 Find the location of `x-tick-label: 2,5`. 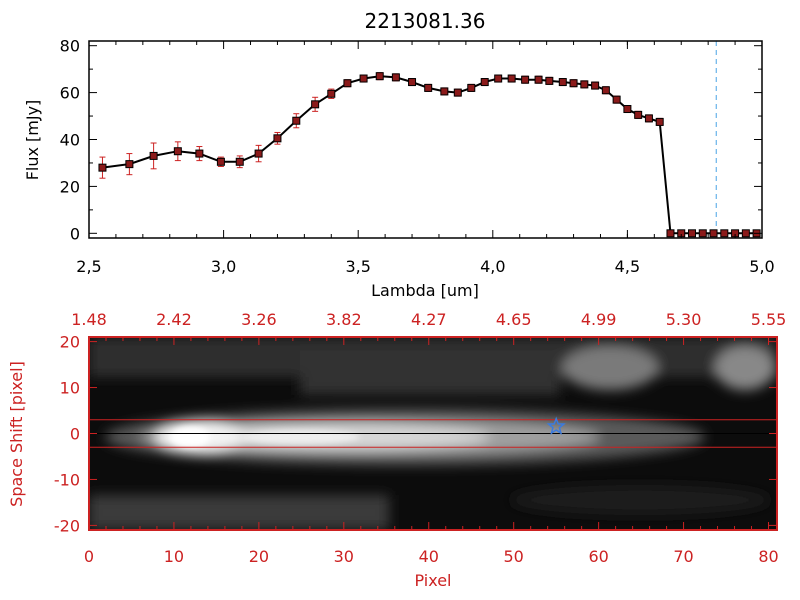

x-tick-label: 2,5 is located at coordinates (88, 266).